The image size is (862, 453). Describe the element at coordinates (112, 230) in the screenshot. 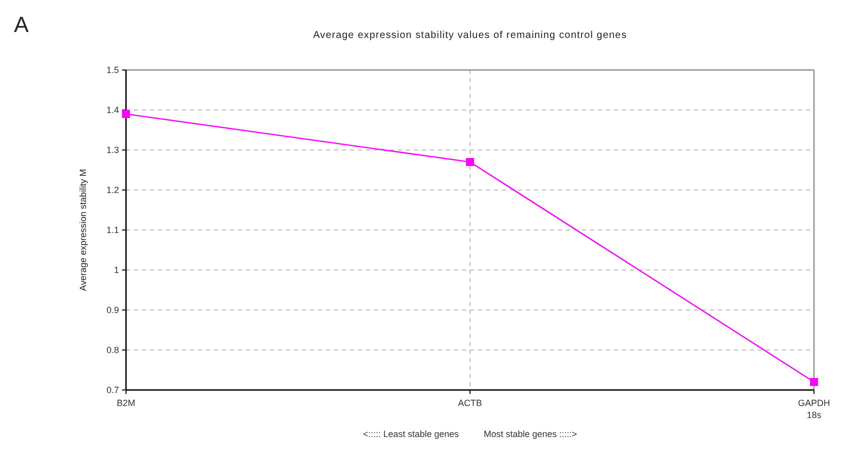

I see `y-tick-label: 1.1` at that location.